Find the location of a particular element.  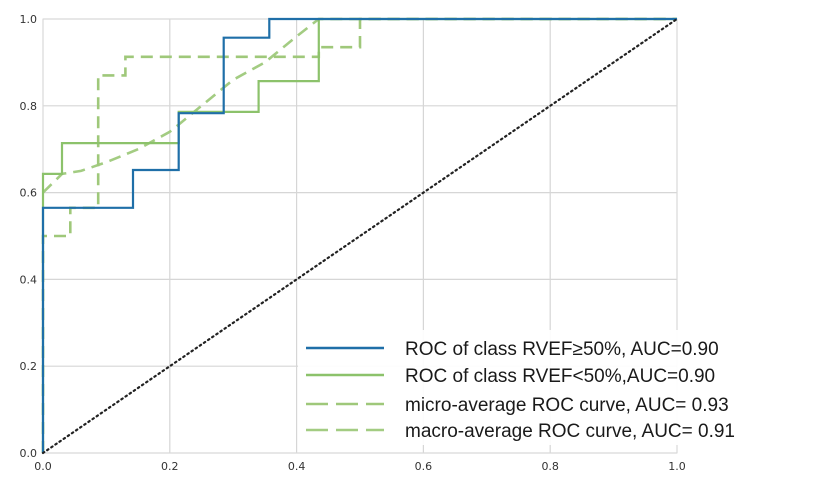

x-tick-label: 0.6 is located at coordinates (424, 466).